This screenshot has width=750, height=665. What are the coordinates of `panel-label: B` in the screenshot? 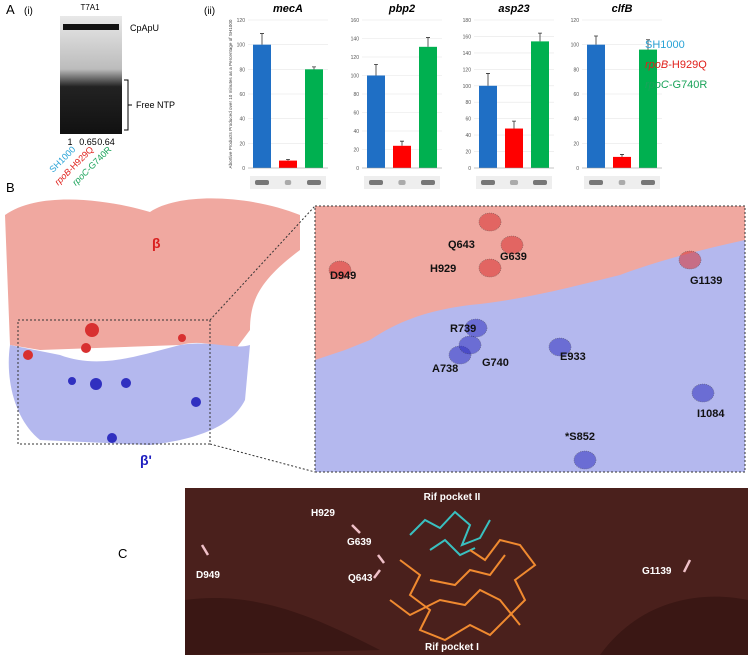 It's located at (10, 187).